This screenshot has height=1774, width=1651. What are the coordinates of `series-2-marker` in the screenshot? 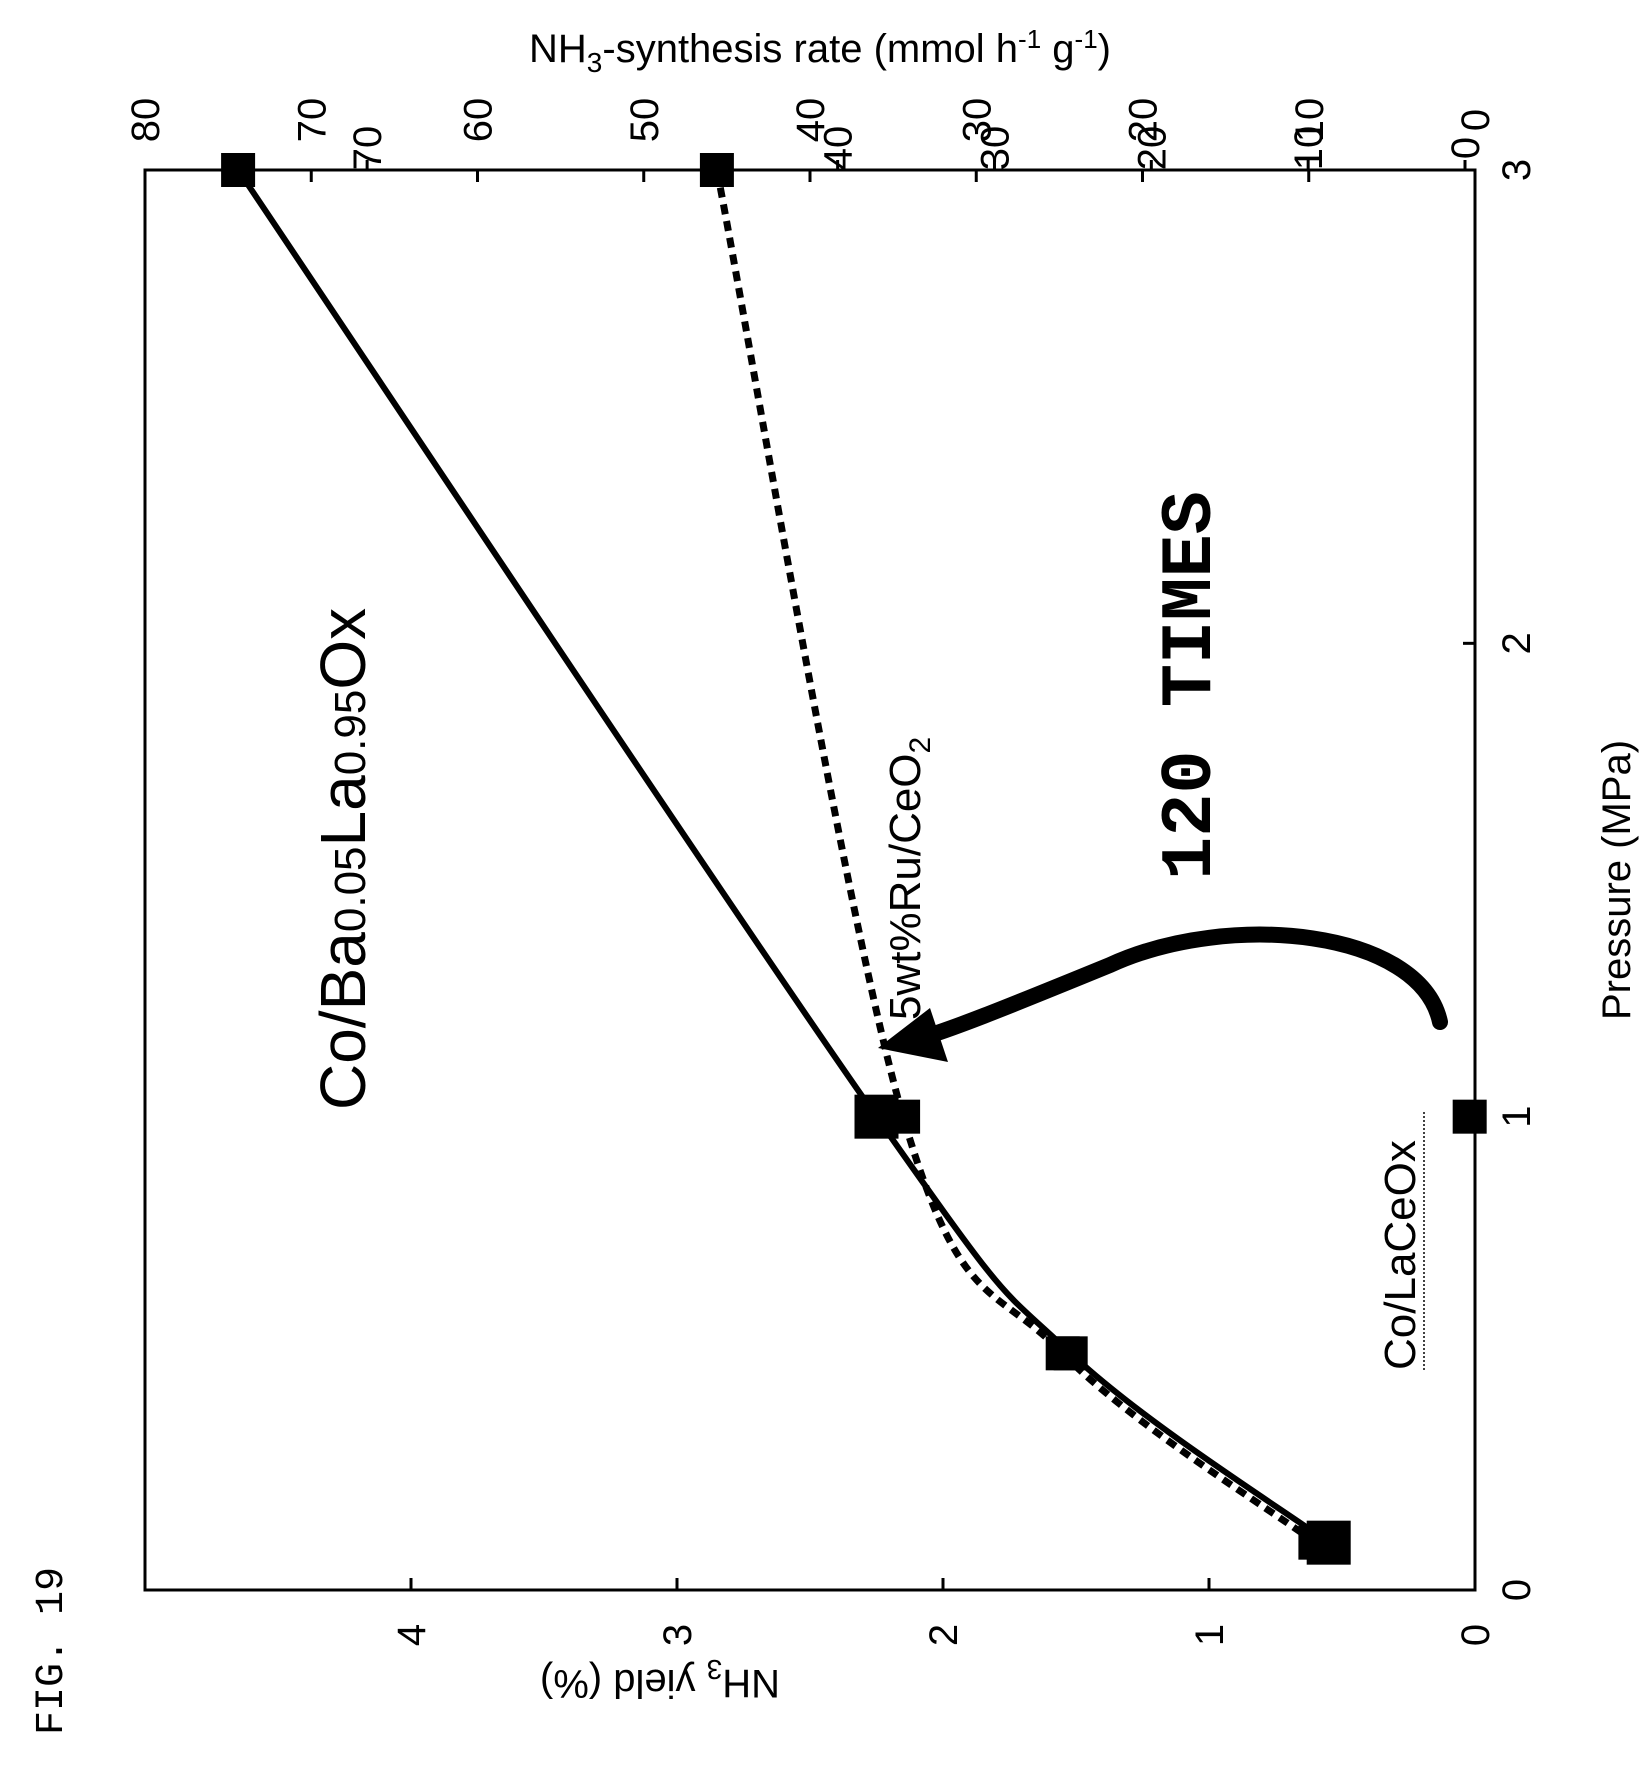 It's located at (1469, 1116).